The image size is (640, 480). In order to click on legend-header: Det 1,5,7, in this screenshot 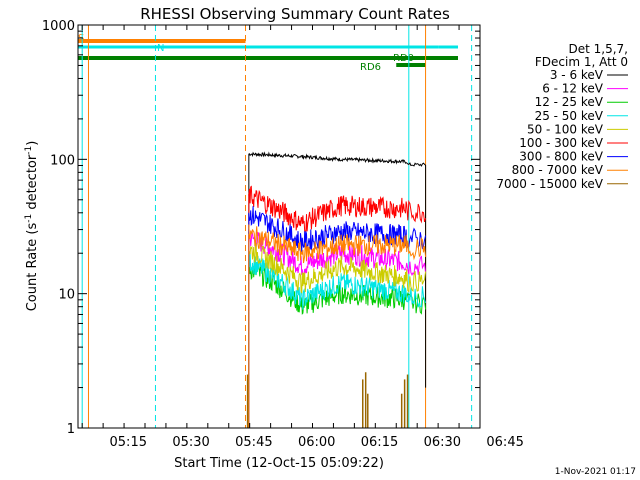, I will do `click(599, 49)`.